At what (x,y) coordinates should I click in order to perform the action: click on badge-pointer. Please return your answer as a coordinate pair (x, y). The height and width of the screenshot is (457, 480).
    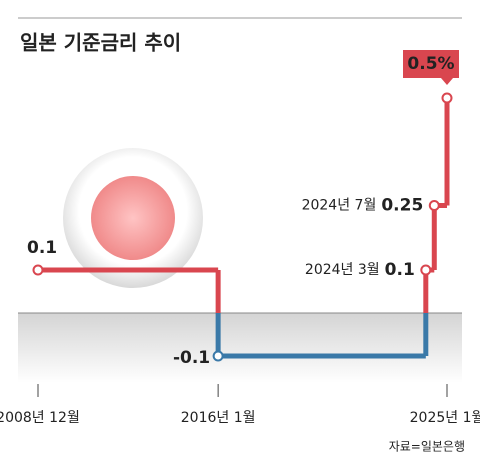
    Looking at the image, I should click on (447, 81).